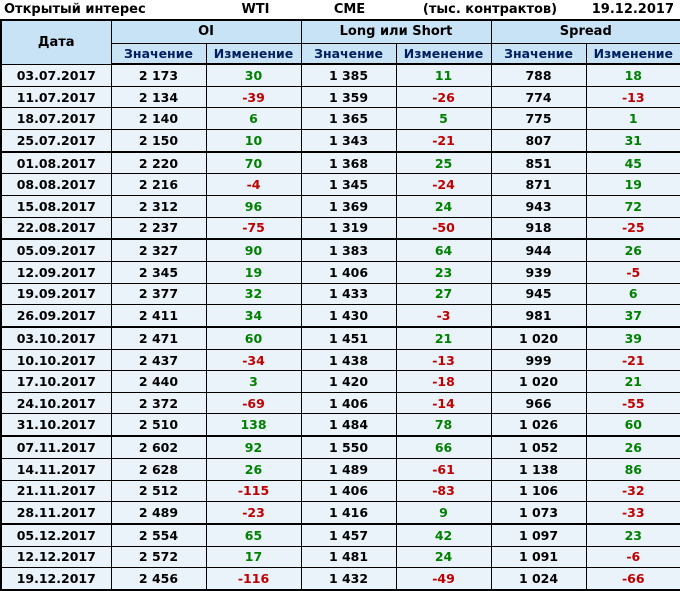  I want to click on spread-change-cell: 21, so click(632, 381).